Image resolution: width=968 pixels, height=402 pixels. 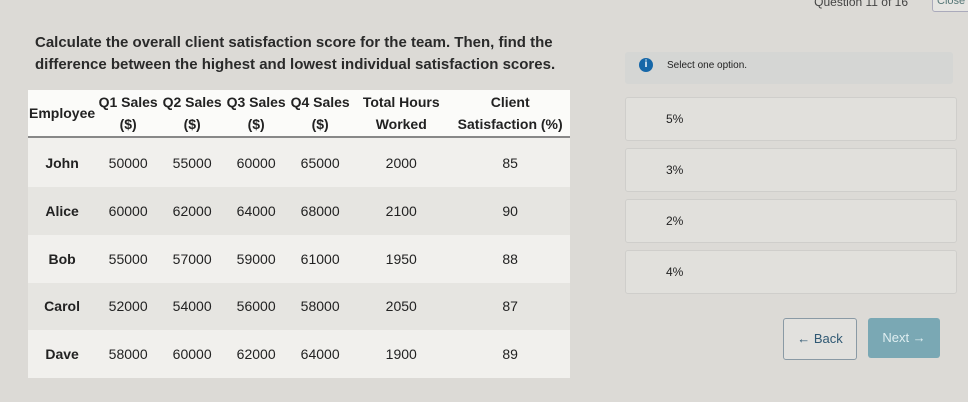 I want to click on instruction-text: Select one option., so click(x=707, y=65).